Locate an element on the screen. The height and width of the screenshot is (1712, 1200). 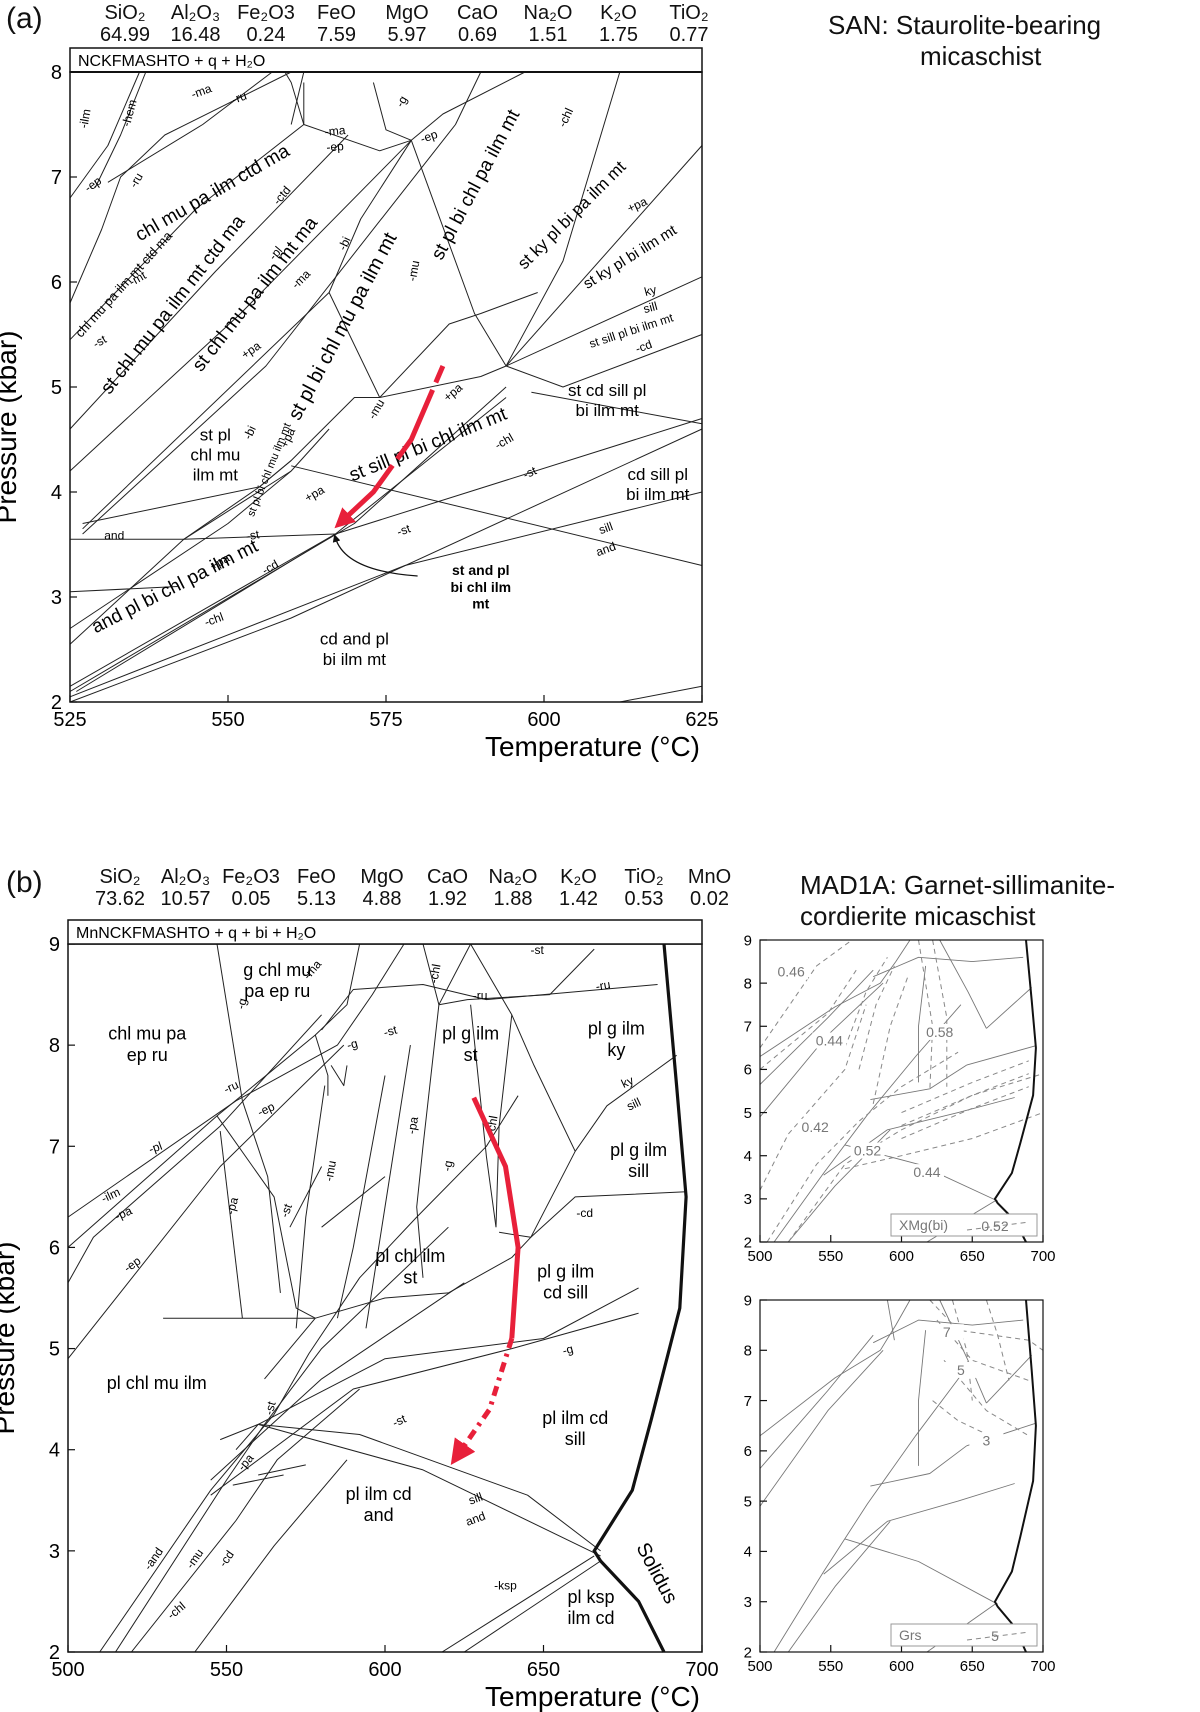
panel-a-oxide-value: 5.97 is located at coordinates (407, 35).